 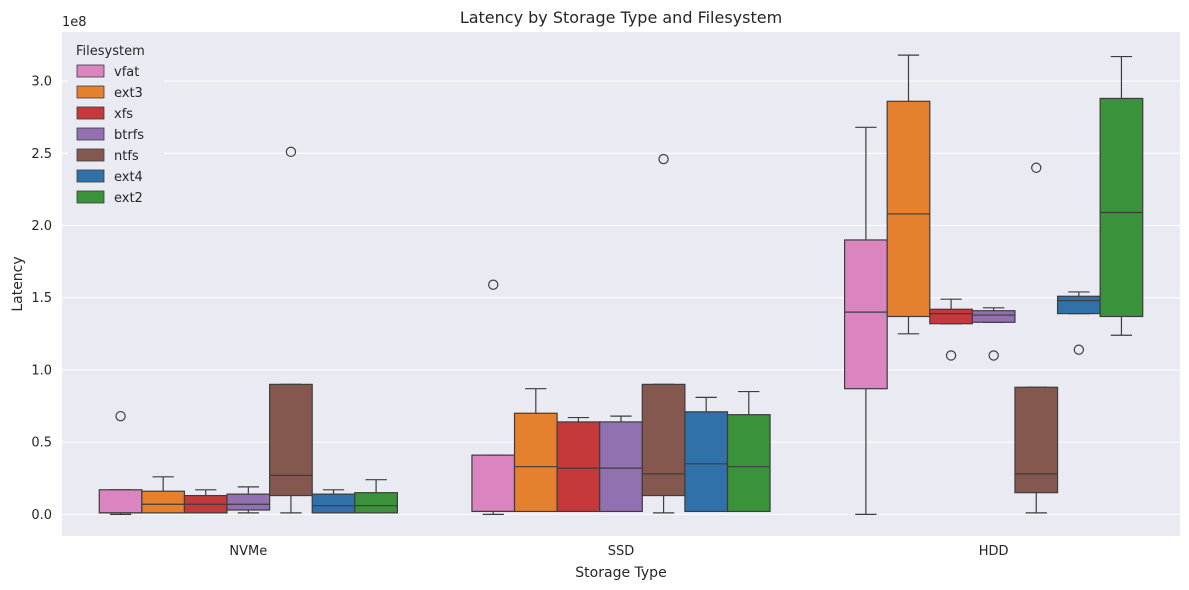 I want to click on legend: Filesystem vfat ext3 xfs btrfs ntfs ext4 ext2, so click(x=116, y=123).